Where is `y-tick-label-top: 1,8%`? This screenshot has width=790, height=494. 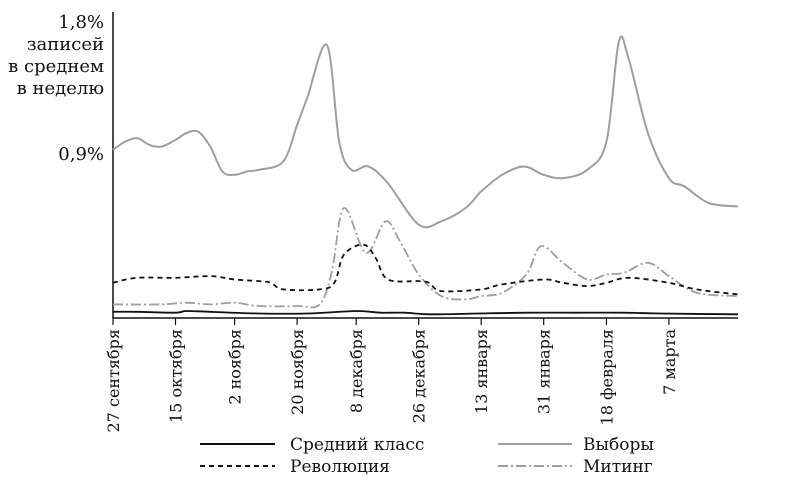
y-tick-label-top: 1,8% is located at coordinates (81, 22).